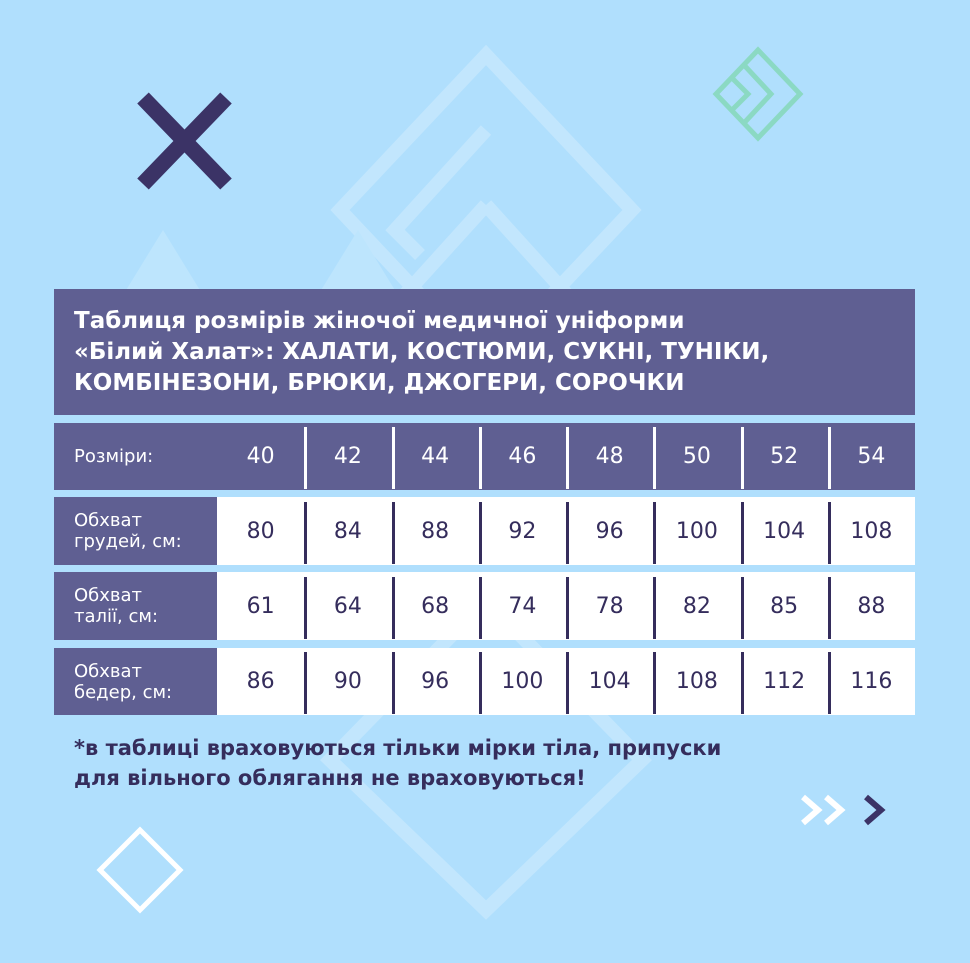 The image size is (970, 963). Describe the element at coordinates (696, 607) in the screenshot. I see `value-cell: 82` at that location.